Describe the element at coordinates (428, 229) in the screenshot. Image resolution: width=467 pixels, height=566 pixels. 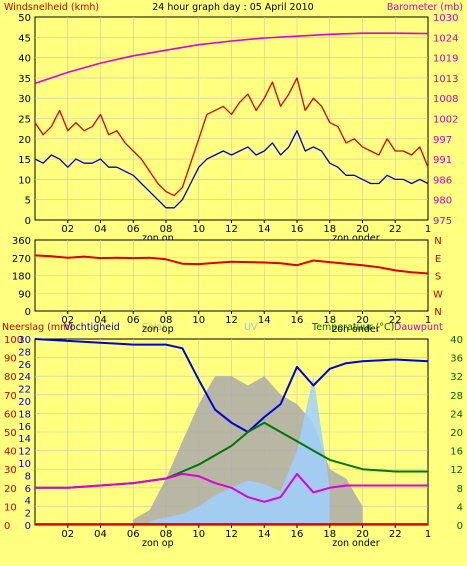
I see `wind-panel-xtick-label: 1` at that location.